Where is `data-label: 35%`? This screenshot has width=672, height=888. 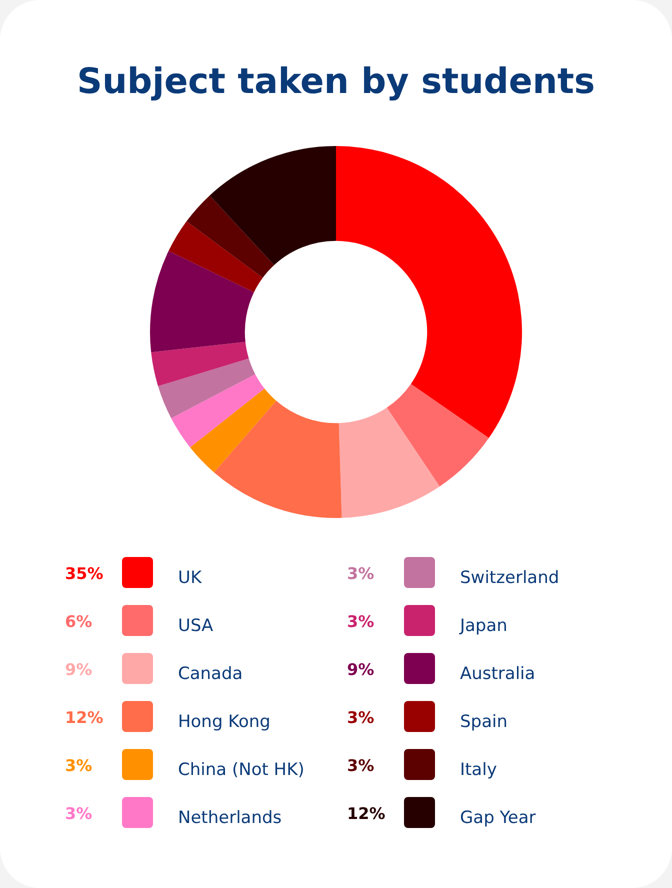 data-label: 35% is located at coordinates (84, 574).